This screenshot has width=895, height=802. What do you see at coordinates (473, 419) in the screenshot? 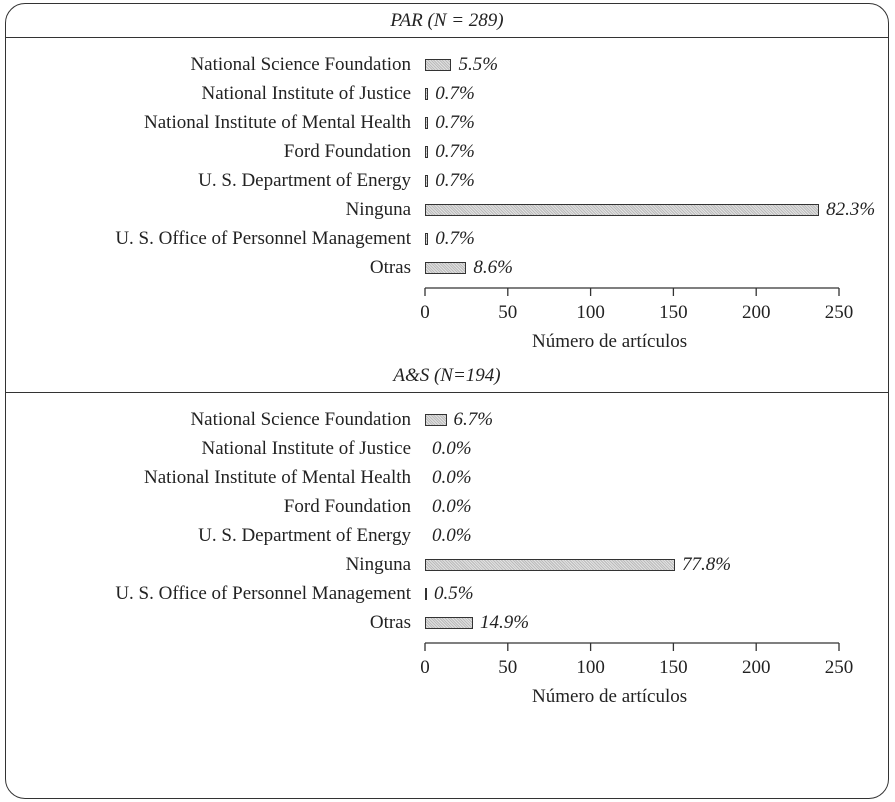
I see `value-label: 6.7%` at bounding box center [473, 419].